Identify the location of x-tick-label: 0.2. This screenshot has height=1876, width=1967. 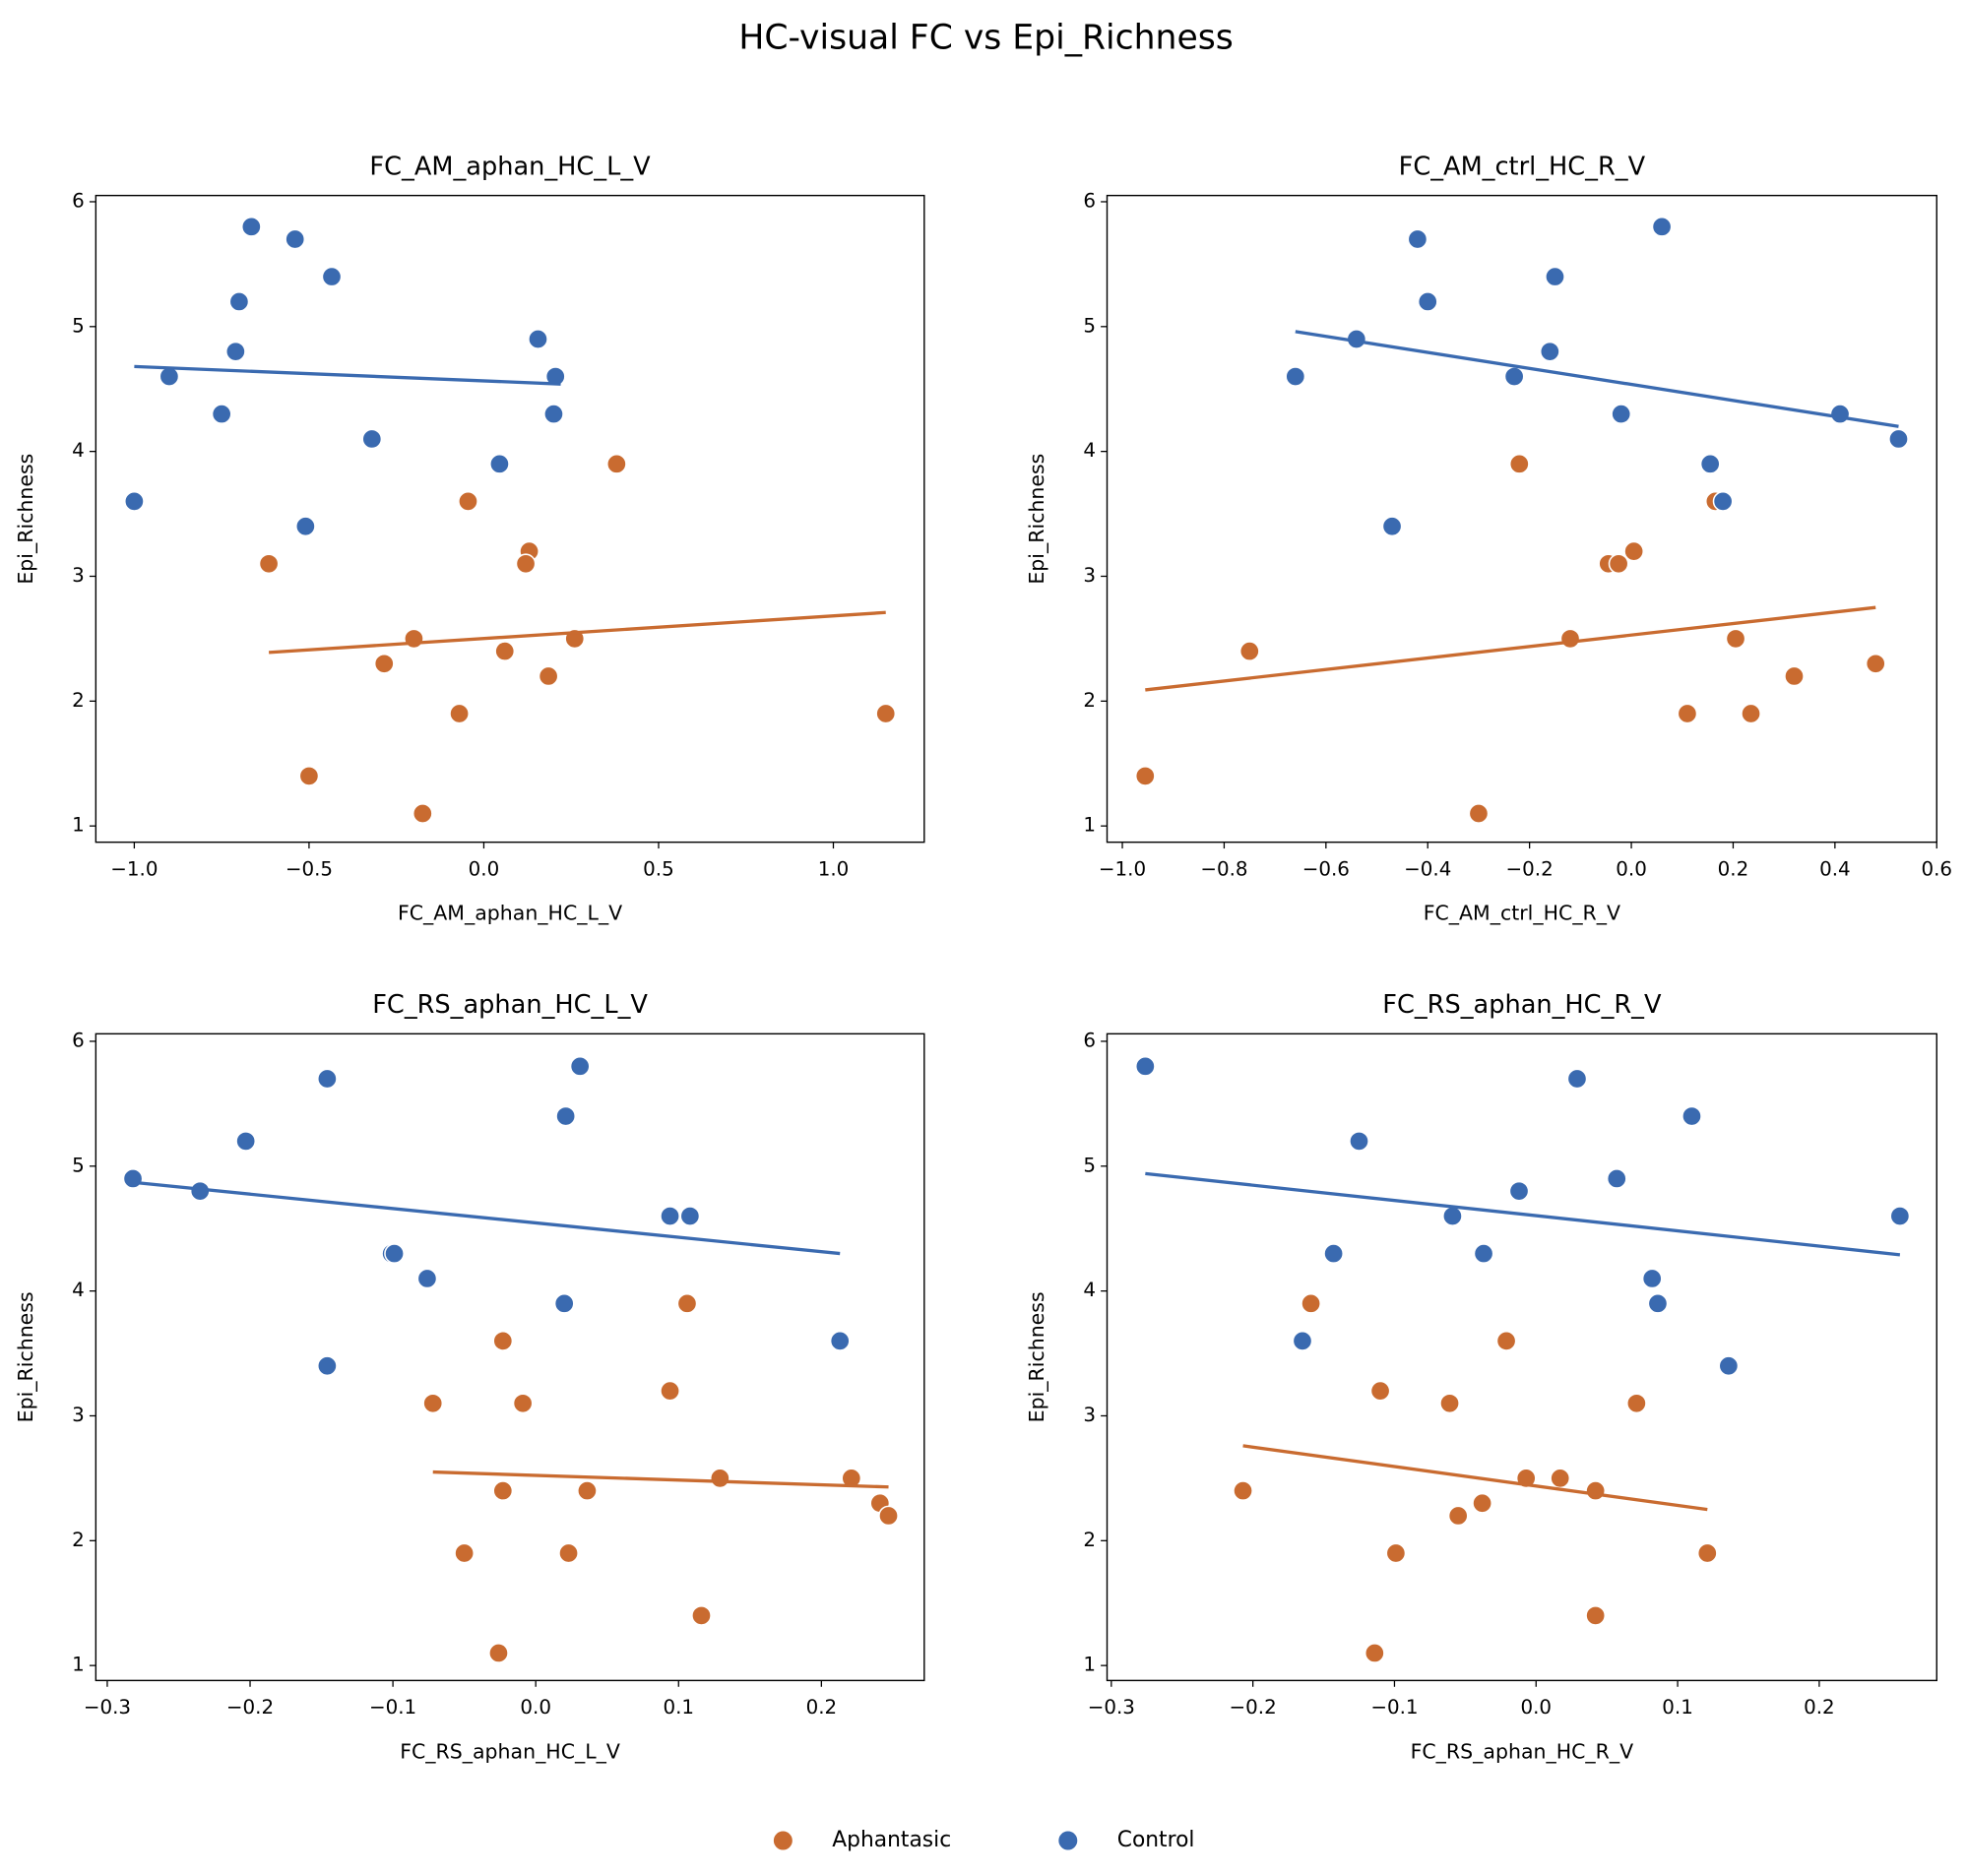
(1819, 1707).